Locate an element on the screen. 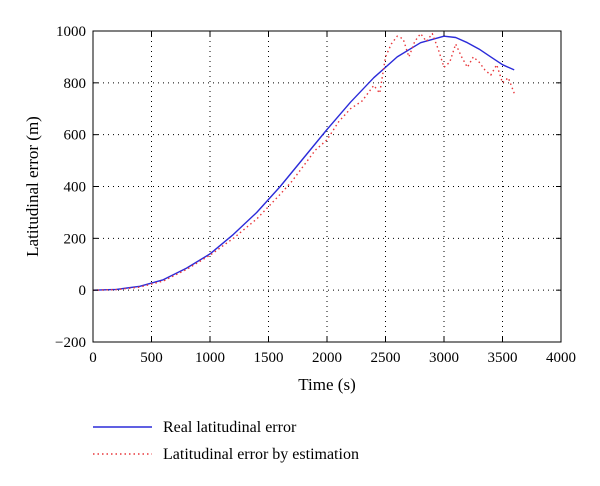  y-axis-label: Latitudinal error (m) is located at coordinates (32, 186).